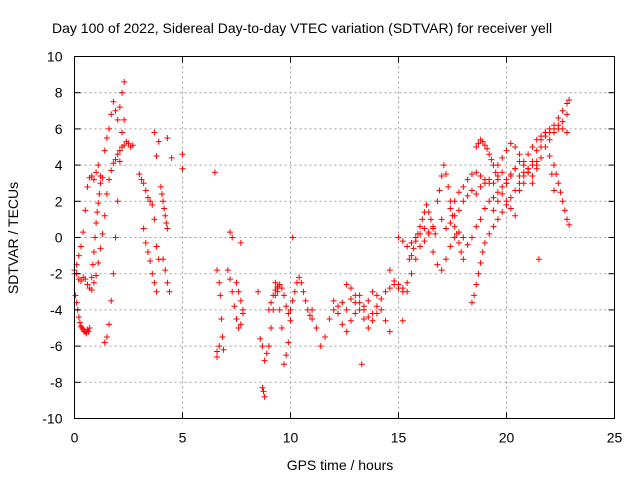 The width and height of the screenshot is (640, 480). I want to click on series-track-af, so click(361, 302).